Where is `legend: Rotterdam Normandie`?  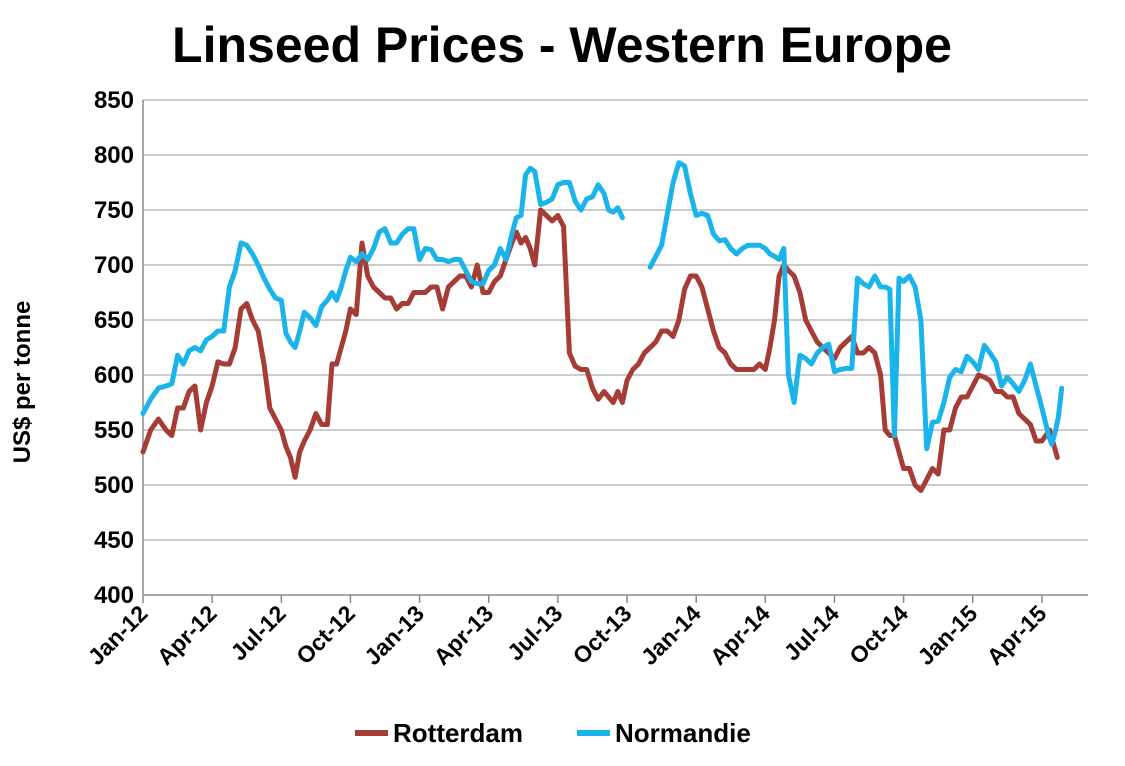
legend: Rotterdam Normandie is located at coordinates (553, 733).